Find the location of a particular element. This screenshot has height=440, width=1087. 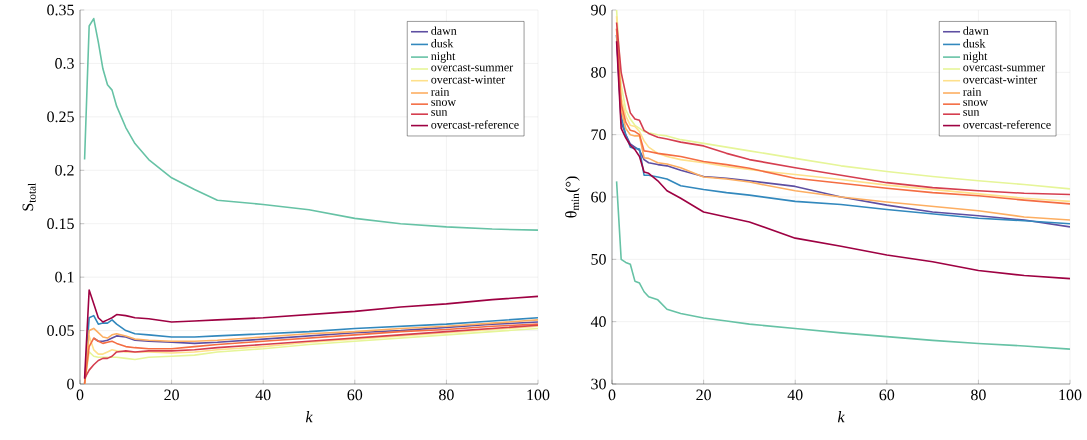

y-tick-label: 80 is located at coordinates (598, 72).